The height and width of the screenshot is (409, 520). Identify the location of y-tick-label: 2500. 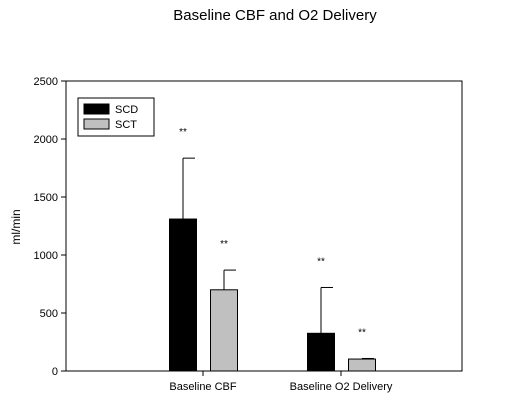
(46, 82).